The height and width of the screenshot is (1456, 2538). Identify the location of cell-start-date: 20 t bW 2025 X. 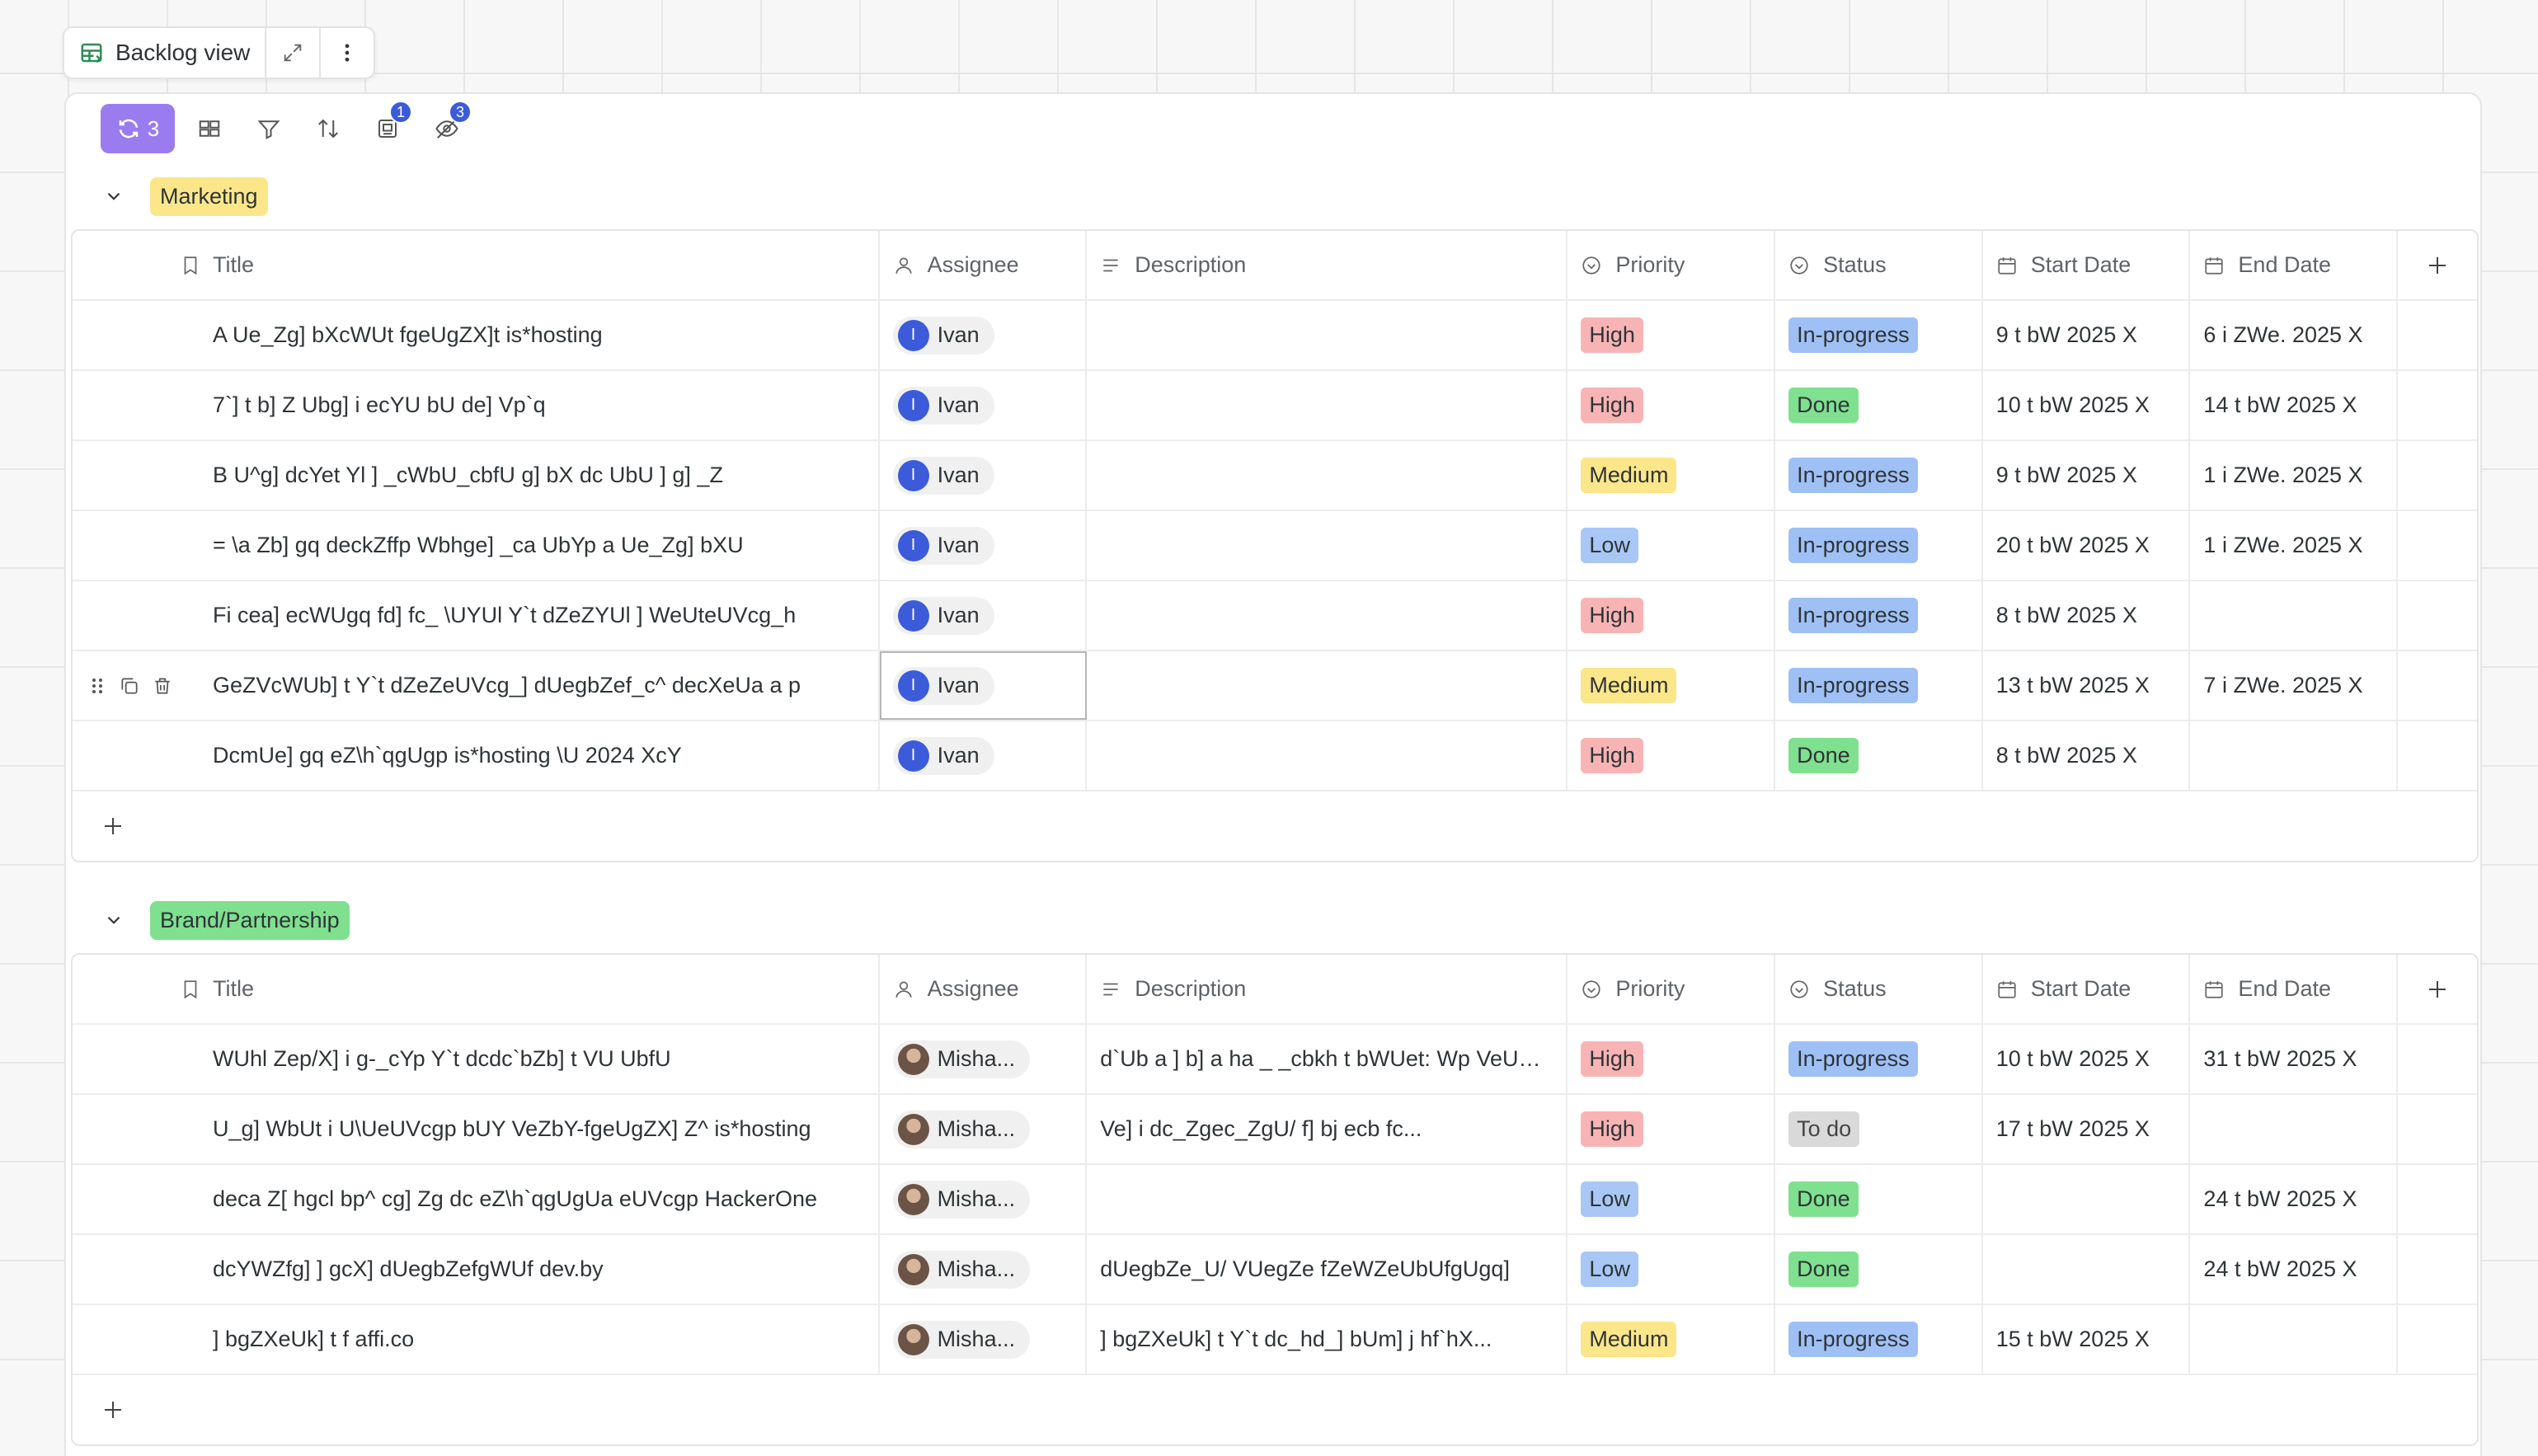
(2087, 545).